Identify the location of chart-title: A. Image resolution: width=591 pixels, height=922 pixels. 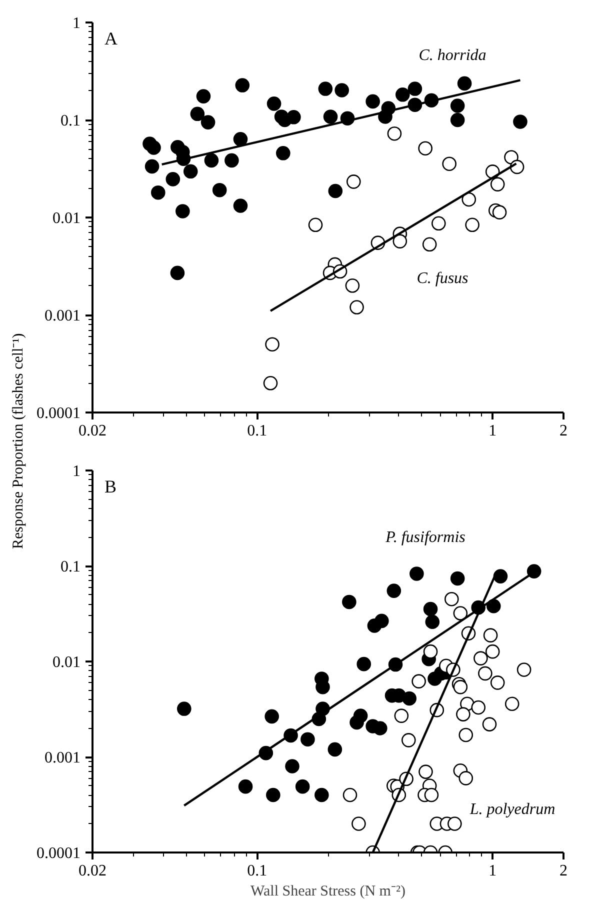
(111, 38).